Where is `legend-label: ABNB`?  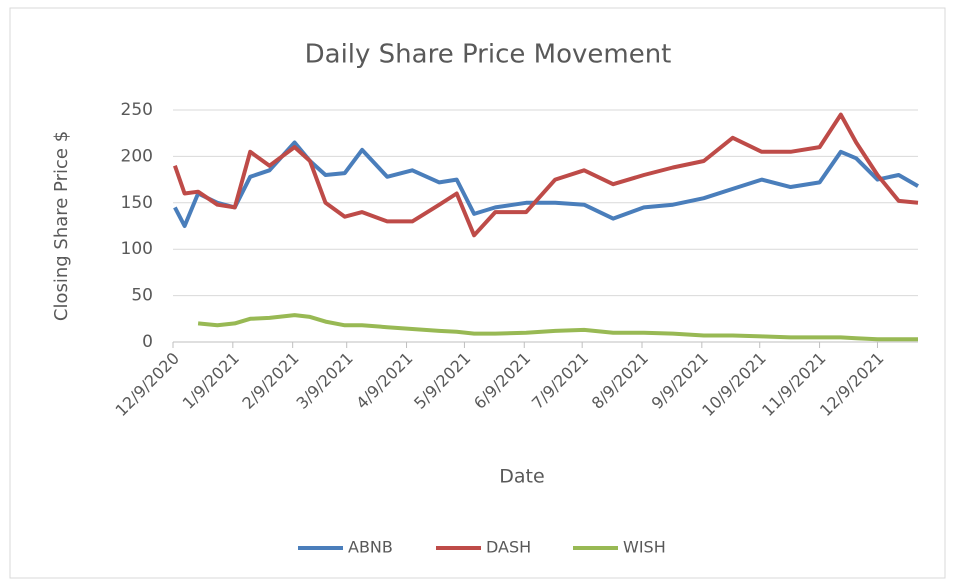 legend-label: ABNB is located at coordinates (370, 547).